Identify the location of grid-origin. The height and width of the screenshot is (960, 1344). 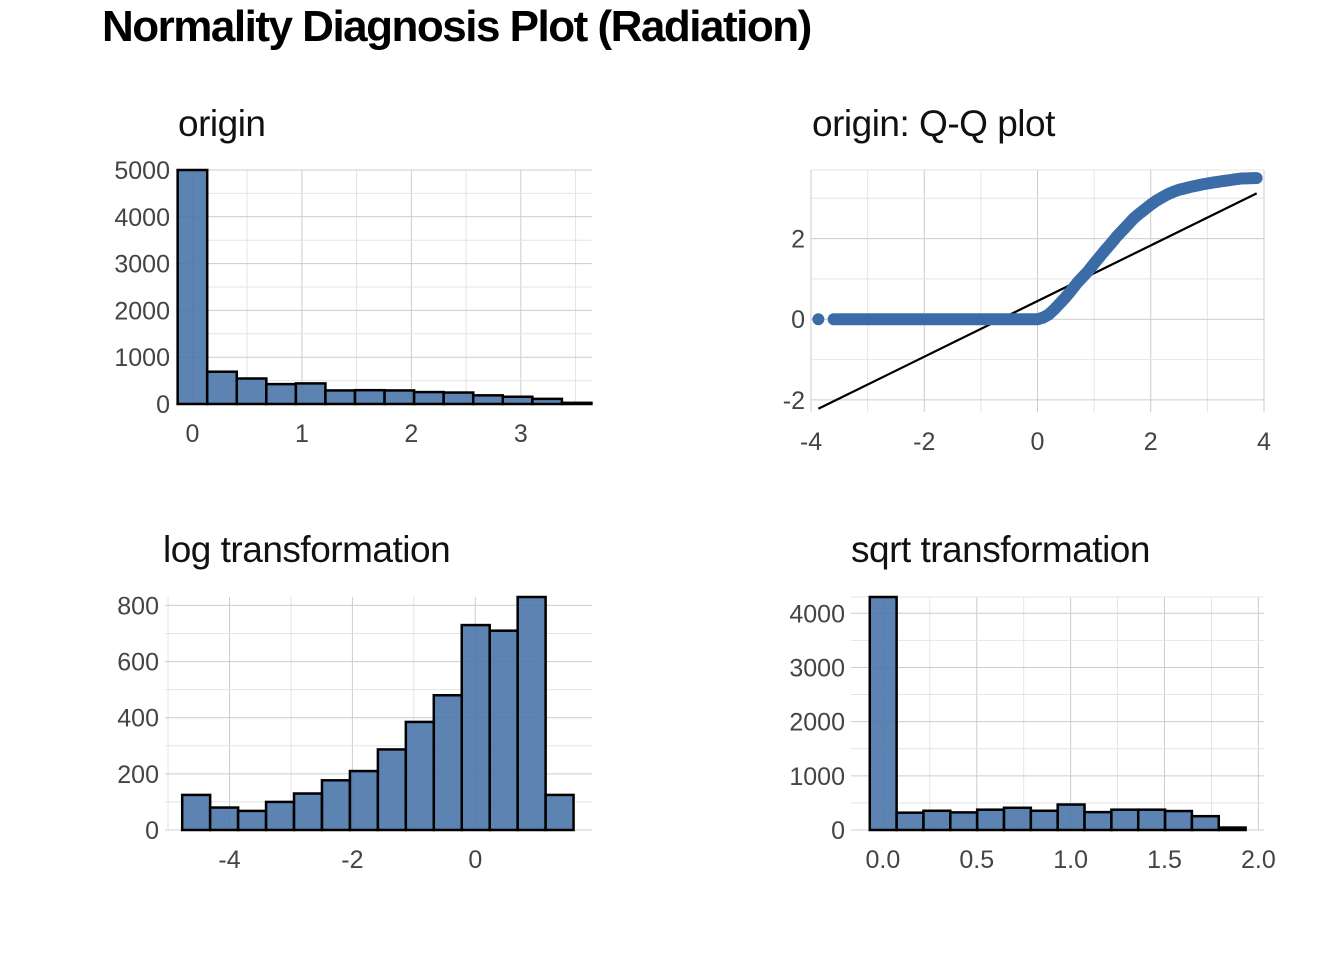
(384, 287).